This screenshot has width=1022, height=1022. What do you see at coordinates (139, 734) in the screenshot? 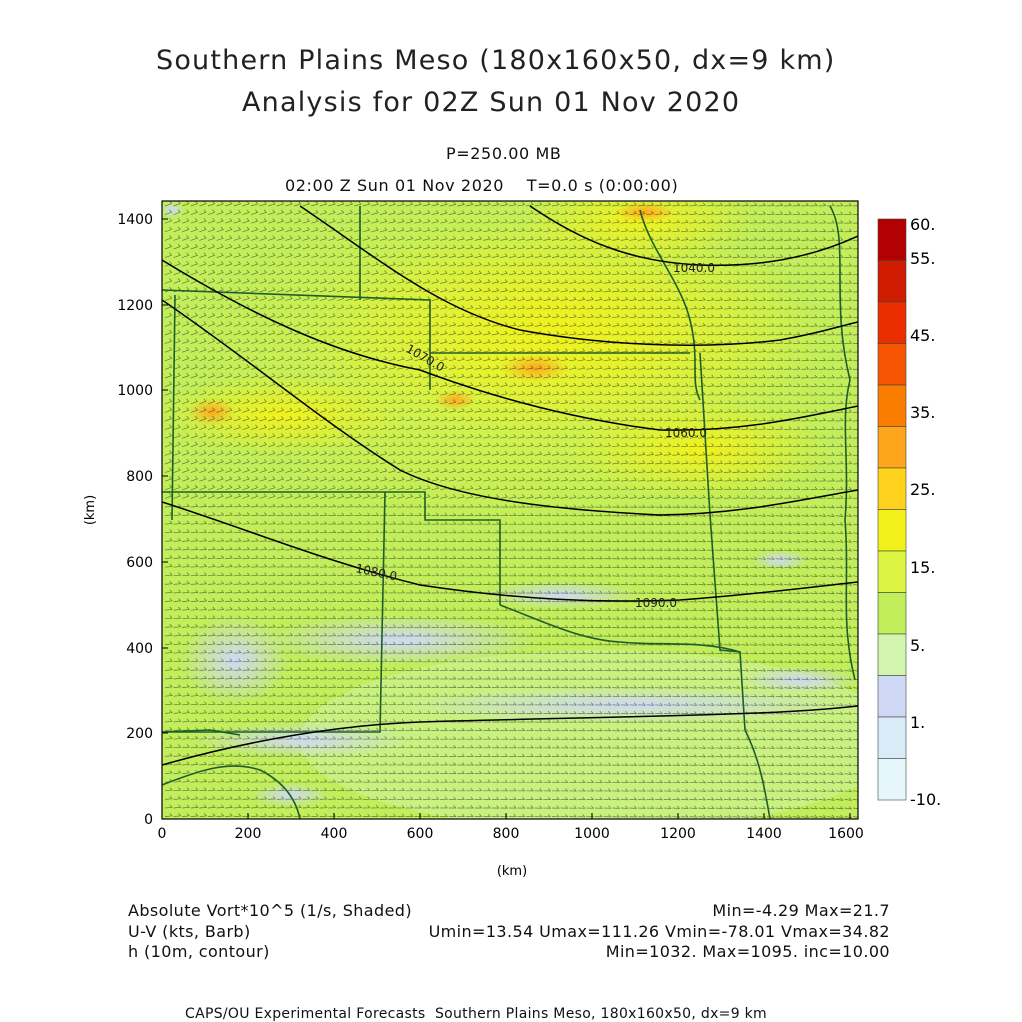
I see `y-tick-label: 200` at bounding box center [139, 734].